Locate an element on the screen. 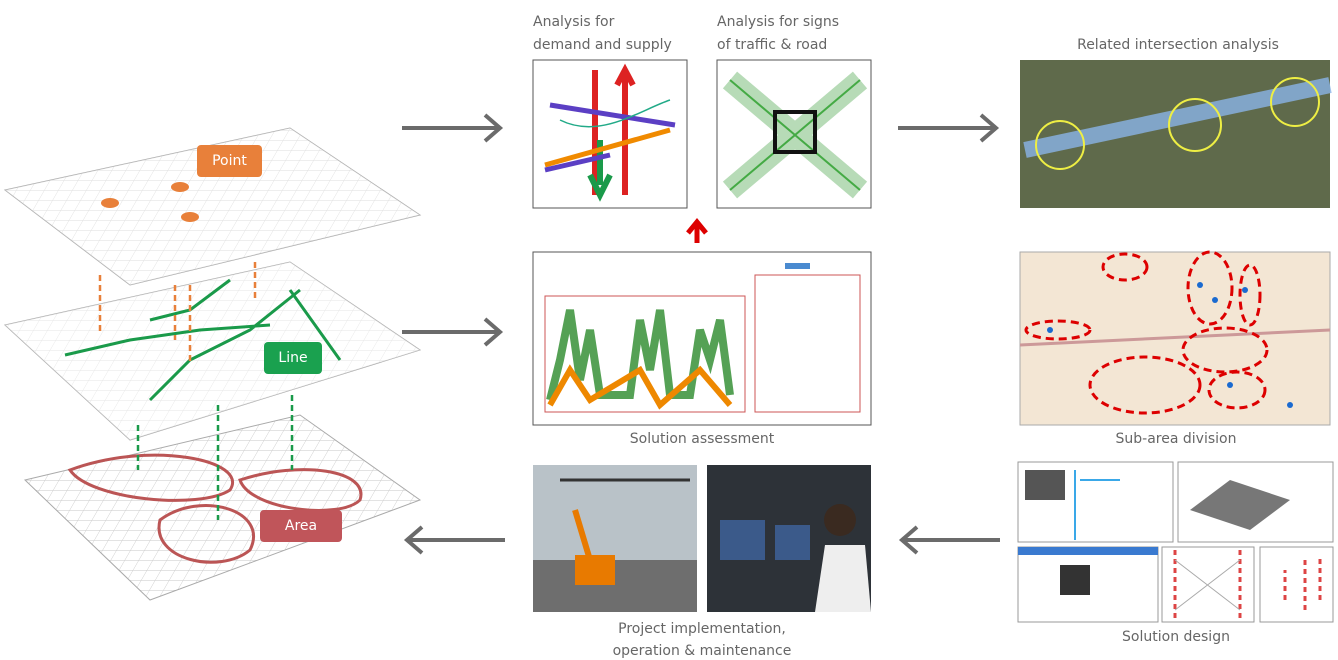 This screenshot has height=660, width=1338. caption: Sub-area division is located at coordinates (1176, 439).